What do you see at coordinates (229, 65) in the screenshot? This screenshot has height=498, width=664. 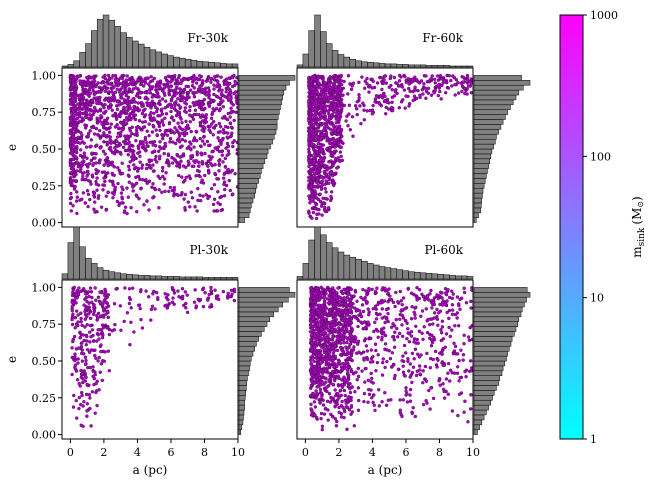 I see `hist-a-bar` at bounding box center [229, 65].